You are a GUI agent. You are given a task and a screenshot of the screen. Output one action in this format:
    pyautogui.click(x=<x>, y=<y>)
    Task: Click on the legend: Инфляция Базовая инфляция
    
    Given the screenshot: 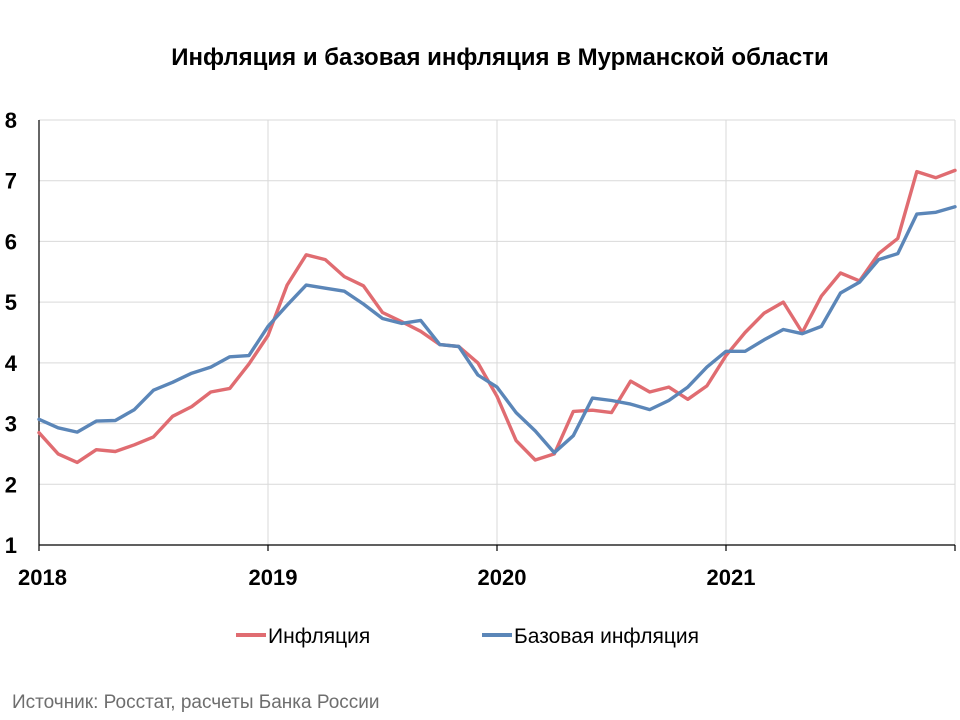 What is the action you would take?
    pyautogui.click(x=467, y=636)
    